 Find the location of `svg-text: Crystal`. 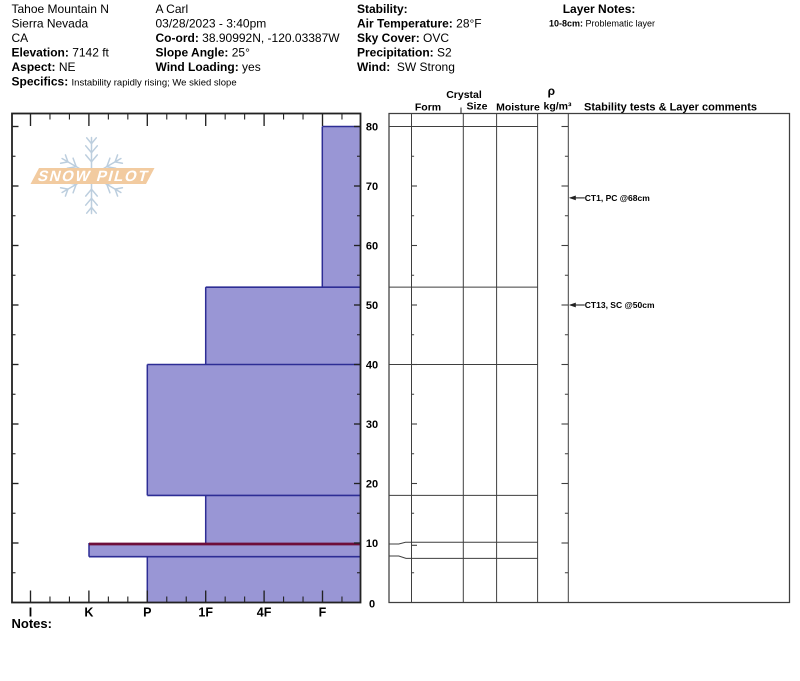

svg-text: Crystal is located at coordinates (464, 95).